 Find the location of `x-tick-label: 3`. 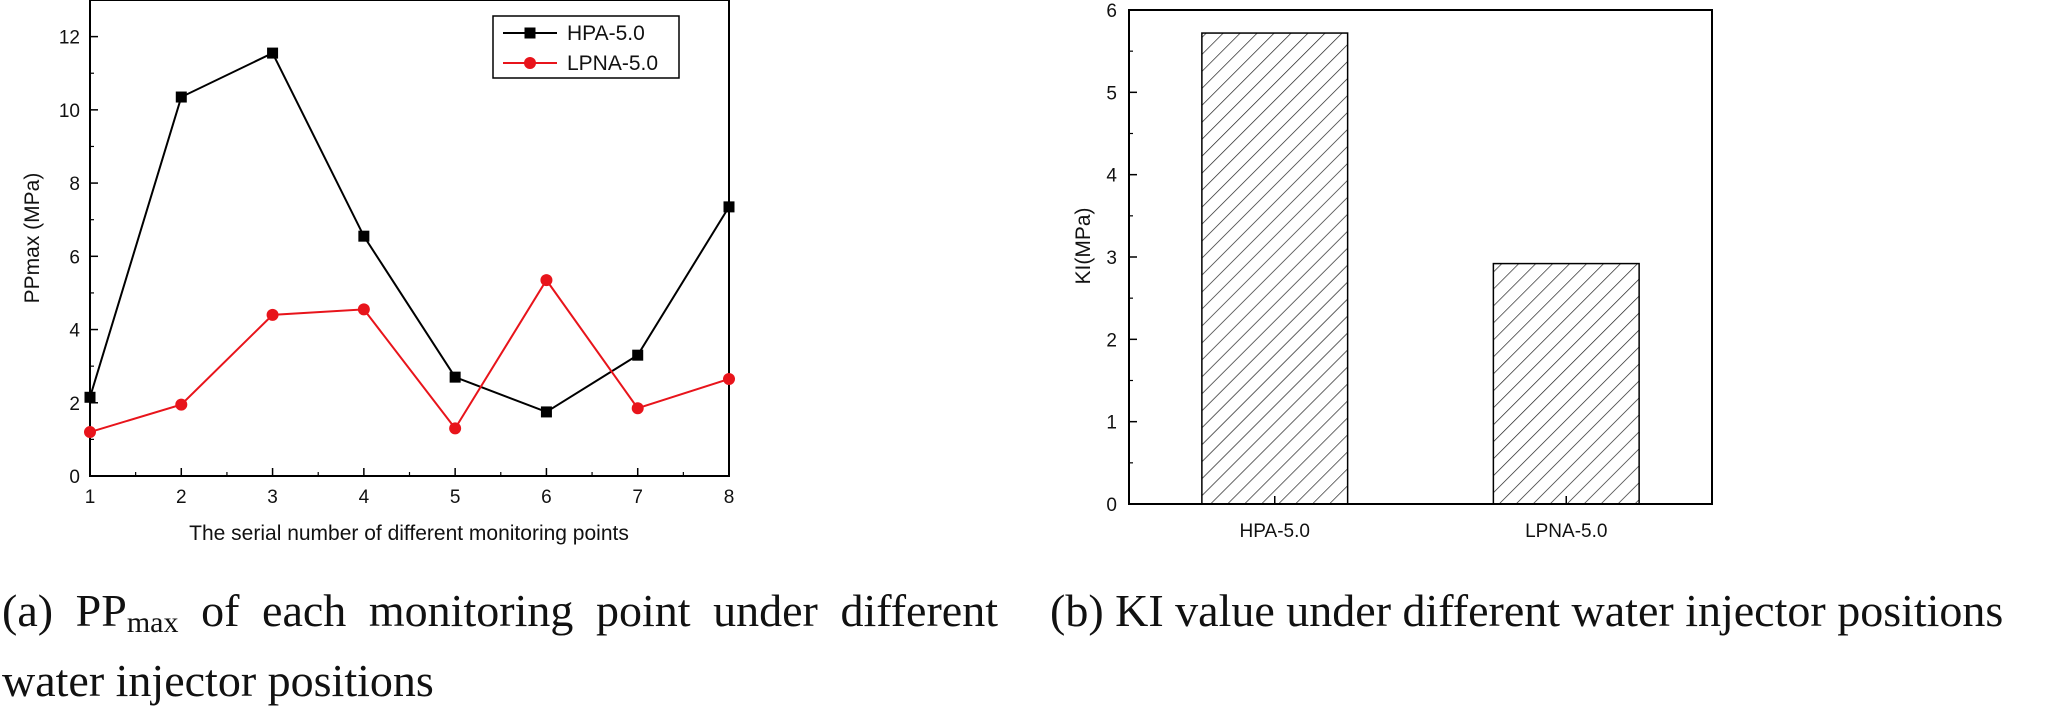

x-tick-label: 3 is located at coordinates (272, 497).